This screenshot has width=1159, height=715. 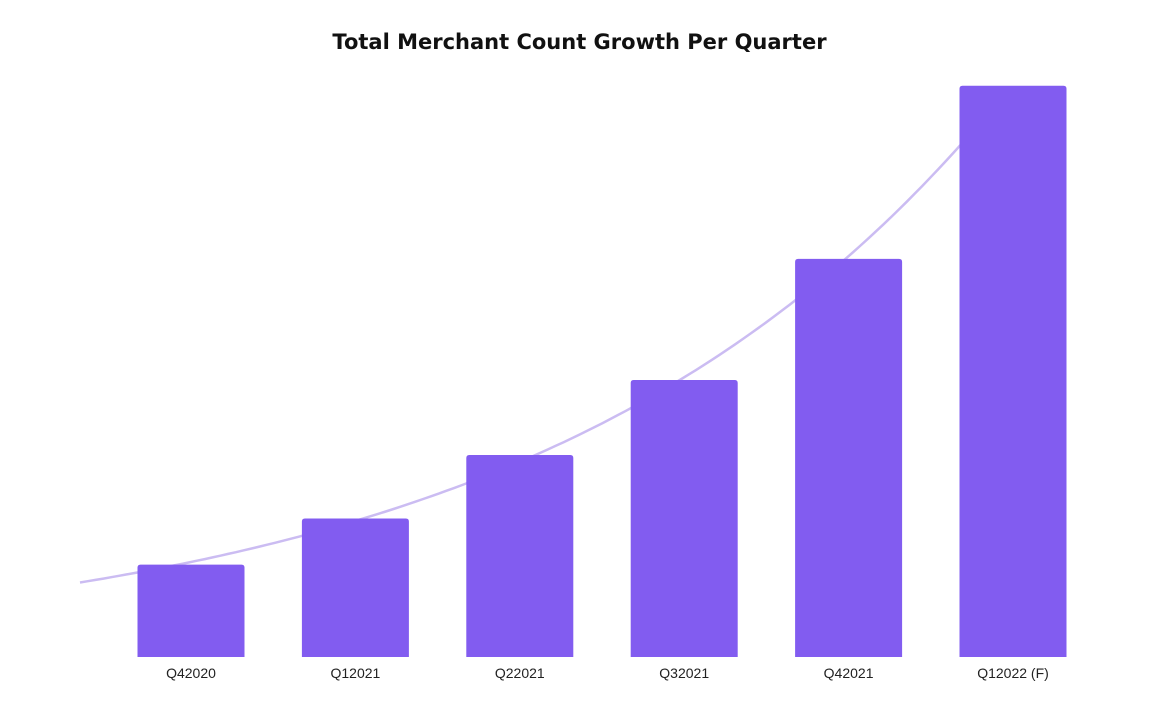 I want to click on chart-title: Total Merchant Count Growth Per Quarter, so click(x=579, y=42).